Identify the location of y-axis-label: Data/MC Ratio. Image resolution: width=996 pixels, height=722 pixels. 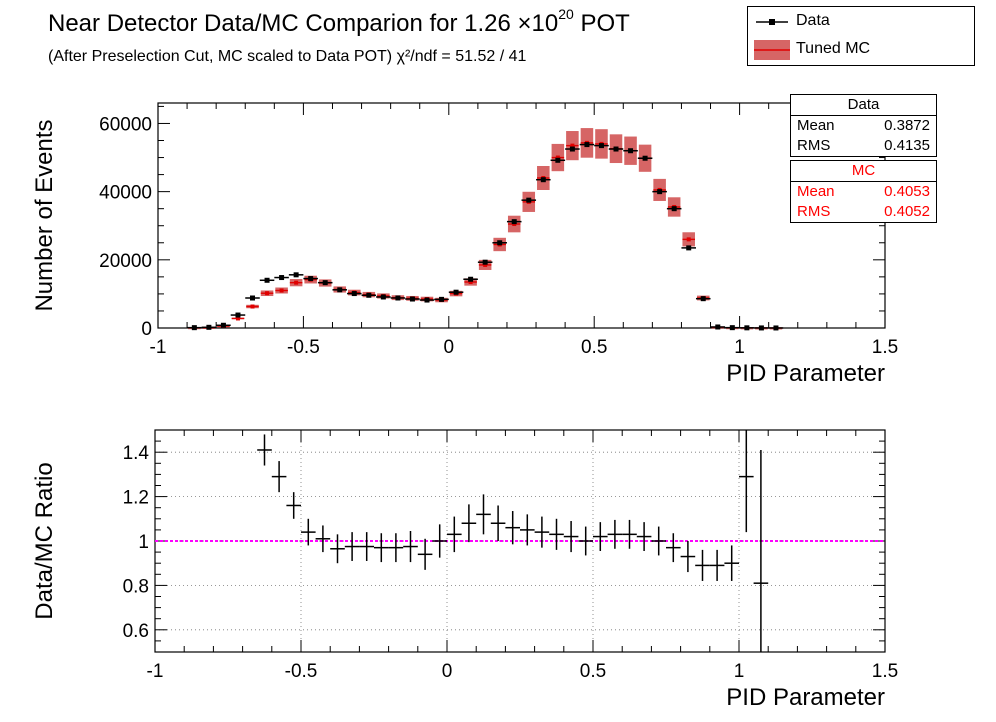
(44, 540).